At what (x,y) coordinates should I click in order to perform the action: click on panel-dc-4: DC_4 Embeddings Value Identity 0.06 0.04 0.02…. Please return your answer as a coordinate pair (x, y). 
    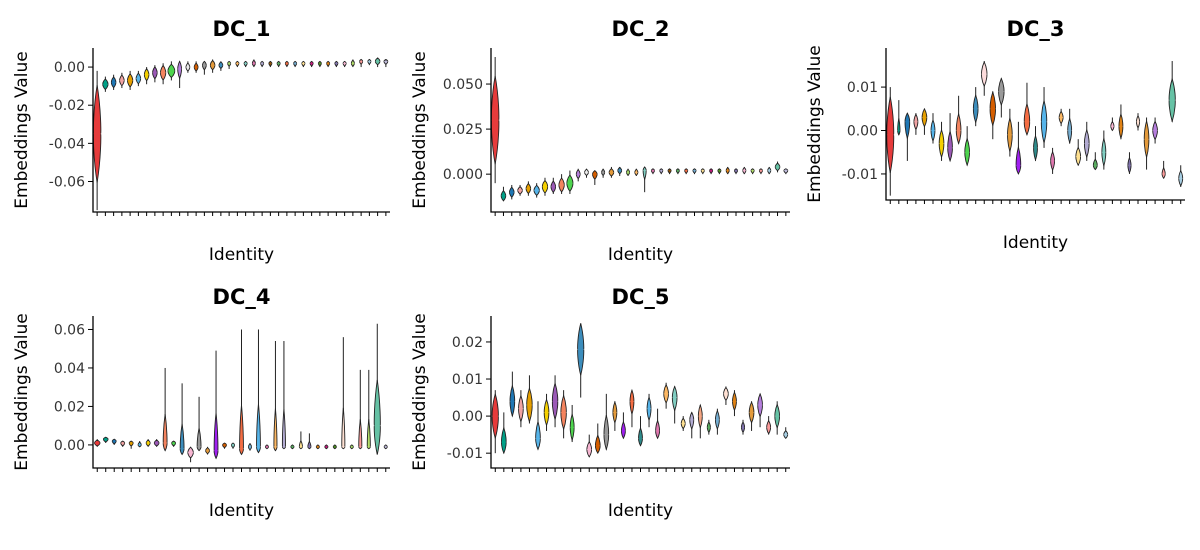
    Looking at the image, I should click on (201, 403).